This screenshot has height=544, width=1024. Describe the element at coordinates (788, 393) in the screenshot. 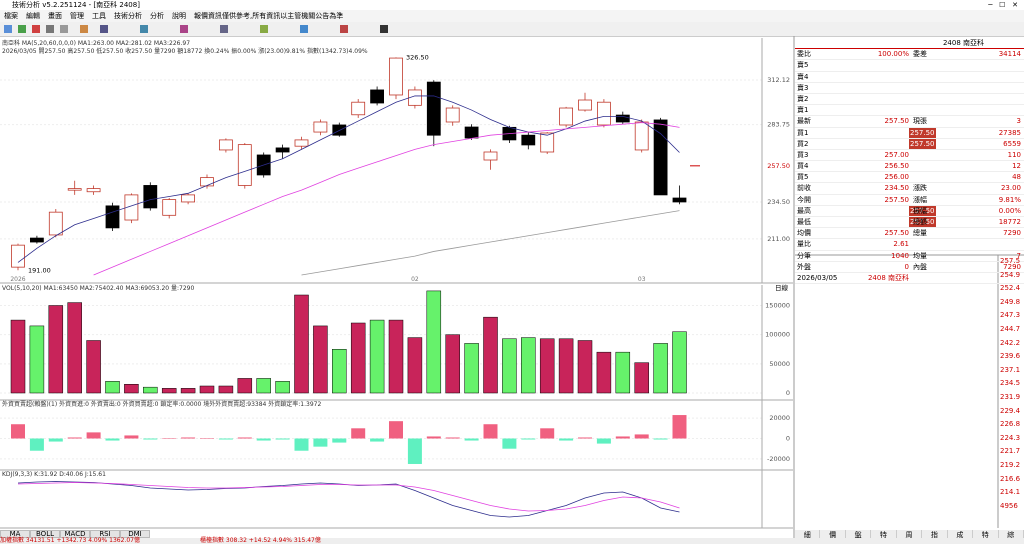

I see `y-tick-label: 0` at that location.